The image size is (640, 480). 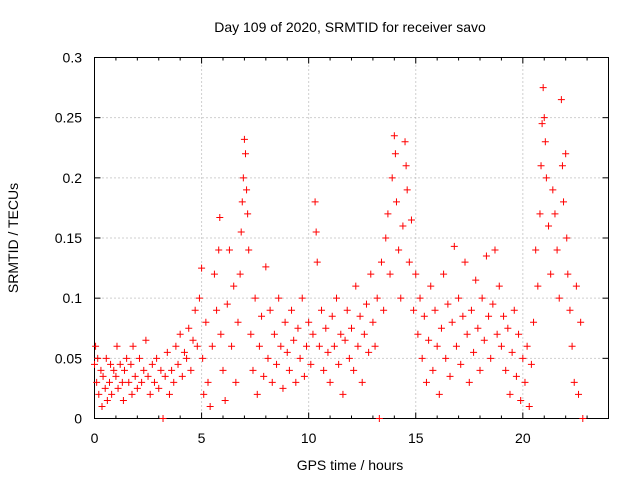 I want to click on y-tick-label: 0.2, so click(x=73, y=178).